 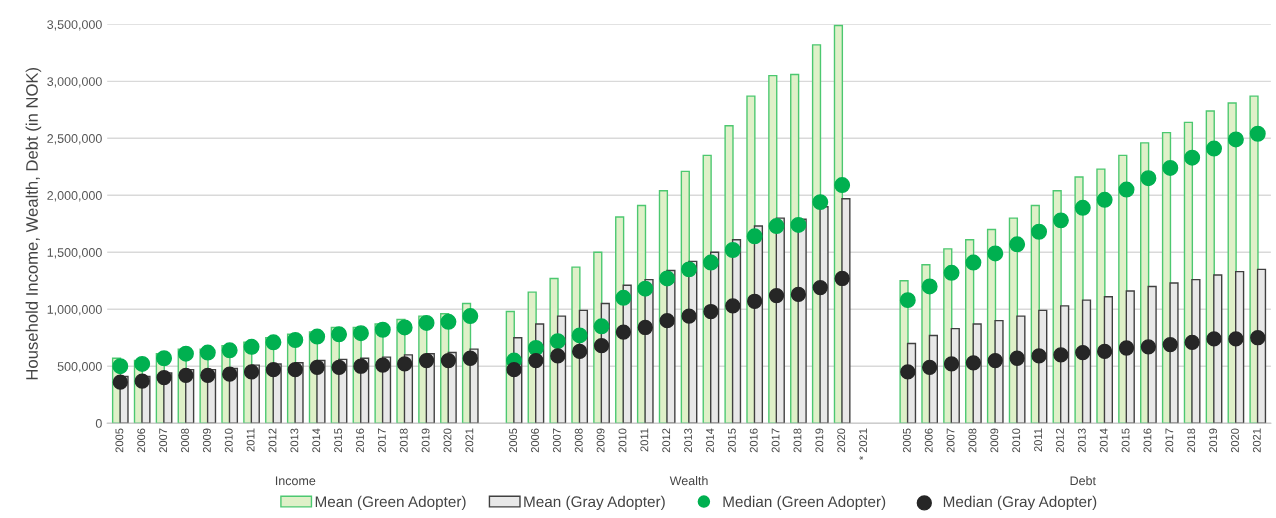 I want to click on text: Wealth, so click(x=688, y=480).